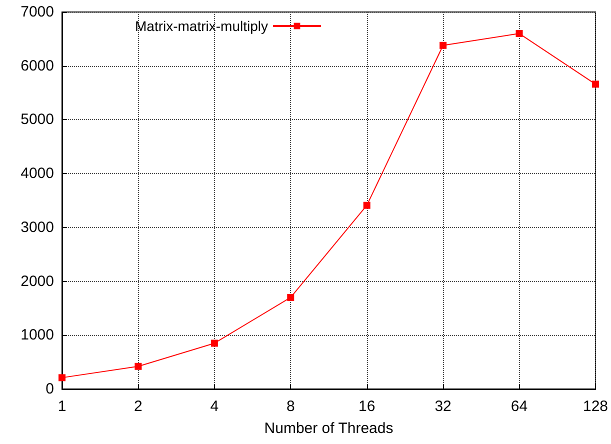  What do you see at coordinates (37, 12) in the screenshot?
I see `y-tick-label: 7000` at bounding box center [37, 12].